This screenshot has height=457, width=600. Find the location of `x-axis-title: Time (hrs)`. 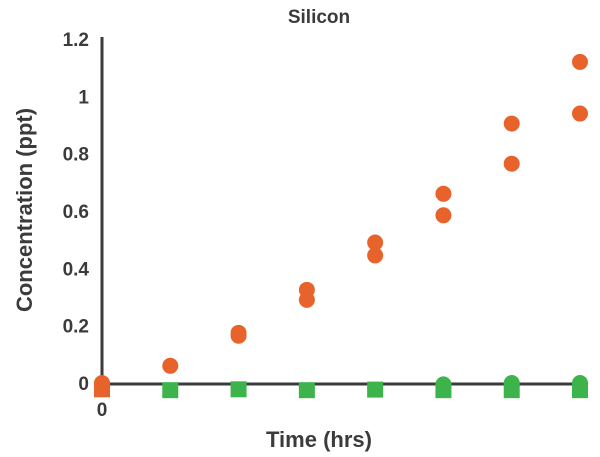

x-axis-title: Time (hrs) is located at coordinates (319, 439).